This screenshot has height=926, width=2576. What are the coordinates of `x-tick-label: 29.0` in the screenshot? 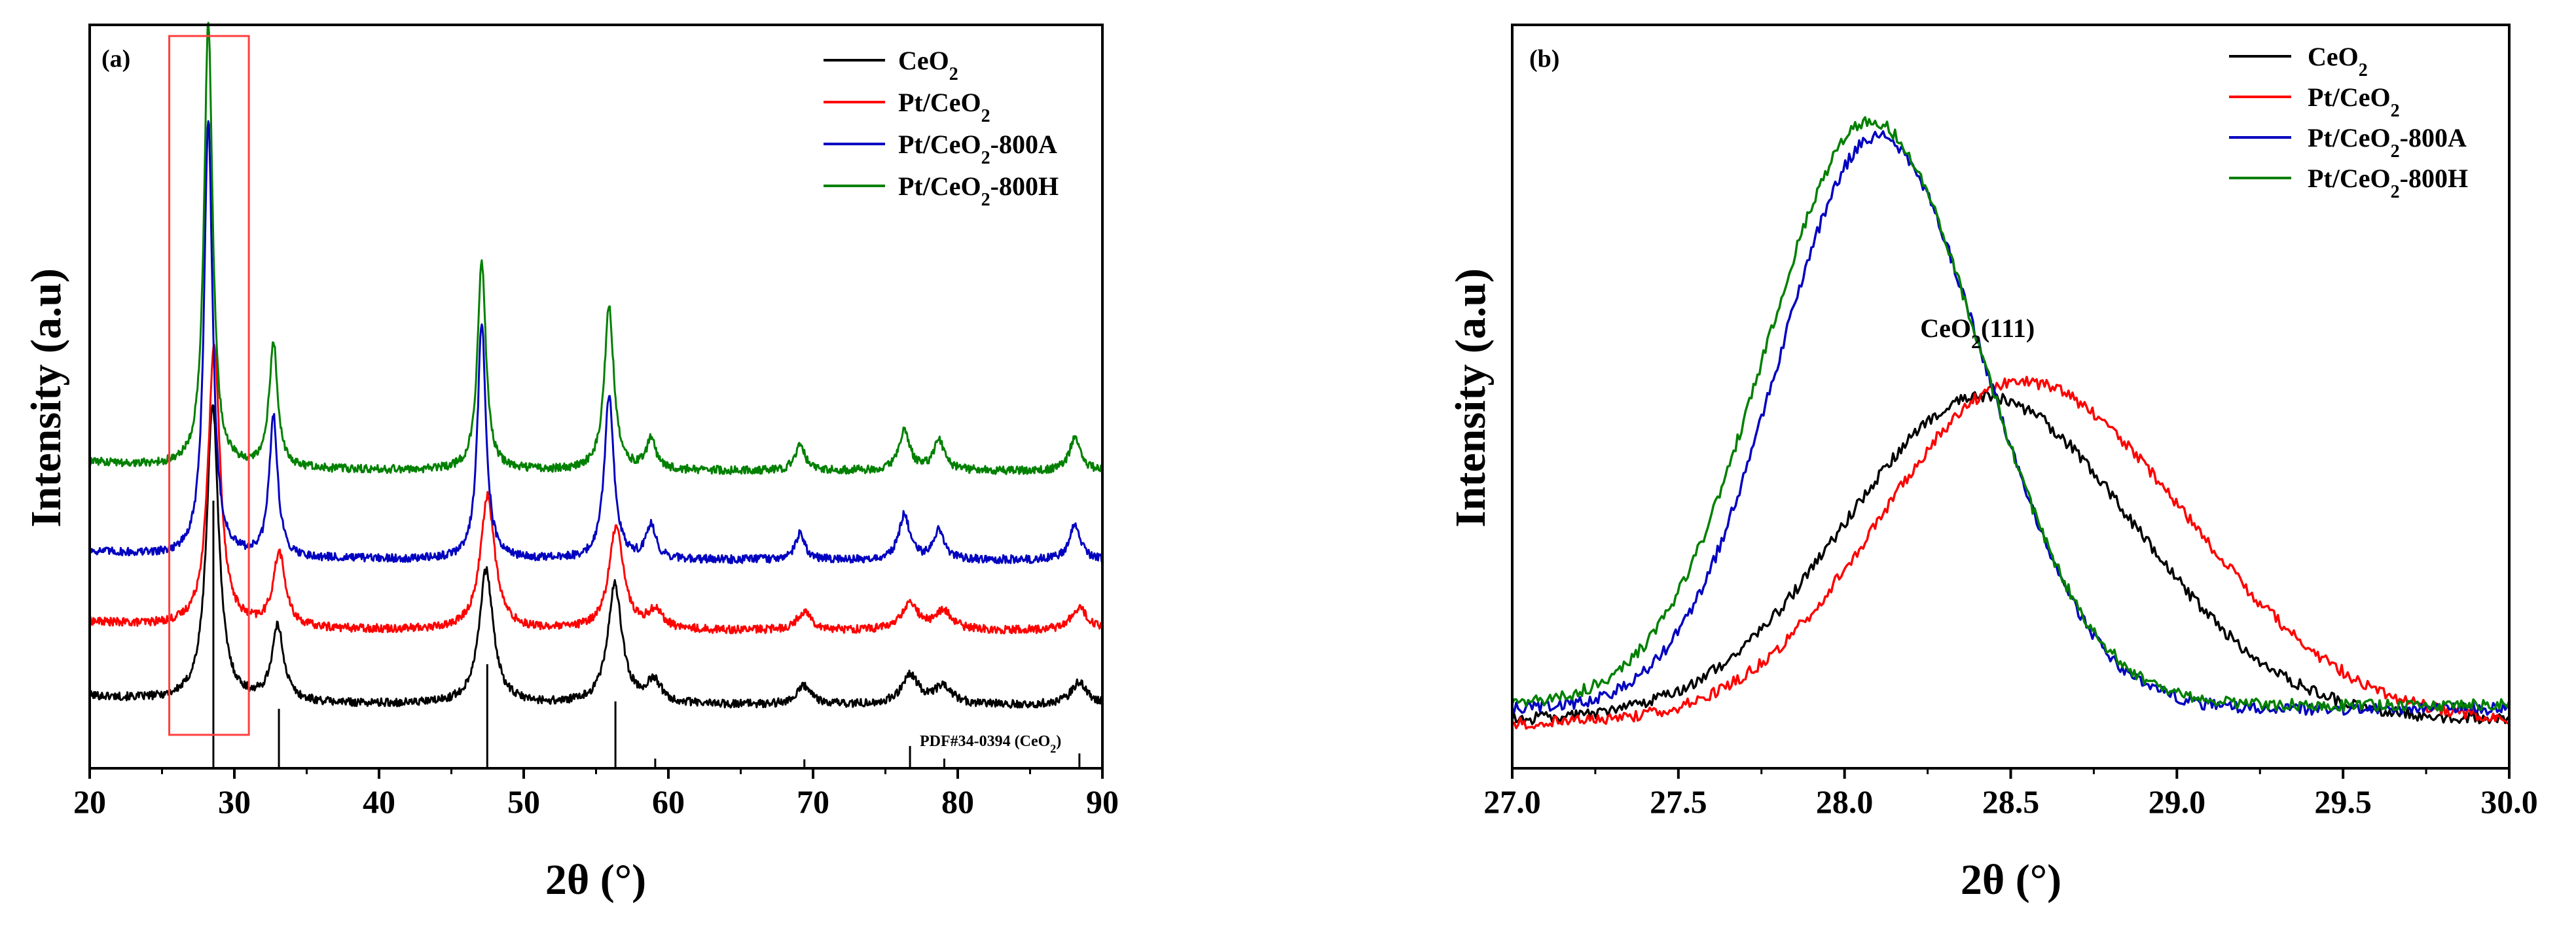 It's located at (2177, 802).